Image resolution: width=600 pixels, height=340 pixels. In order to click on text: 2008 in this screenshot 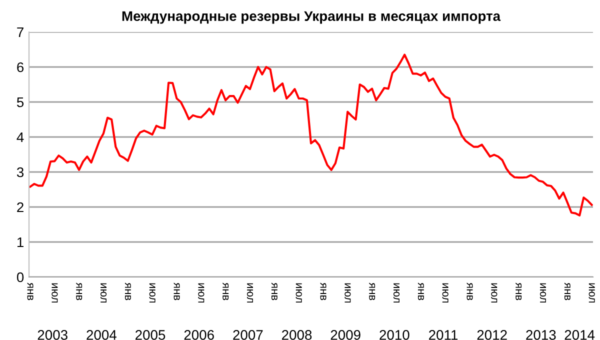, I will do `click(297, 335)`.